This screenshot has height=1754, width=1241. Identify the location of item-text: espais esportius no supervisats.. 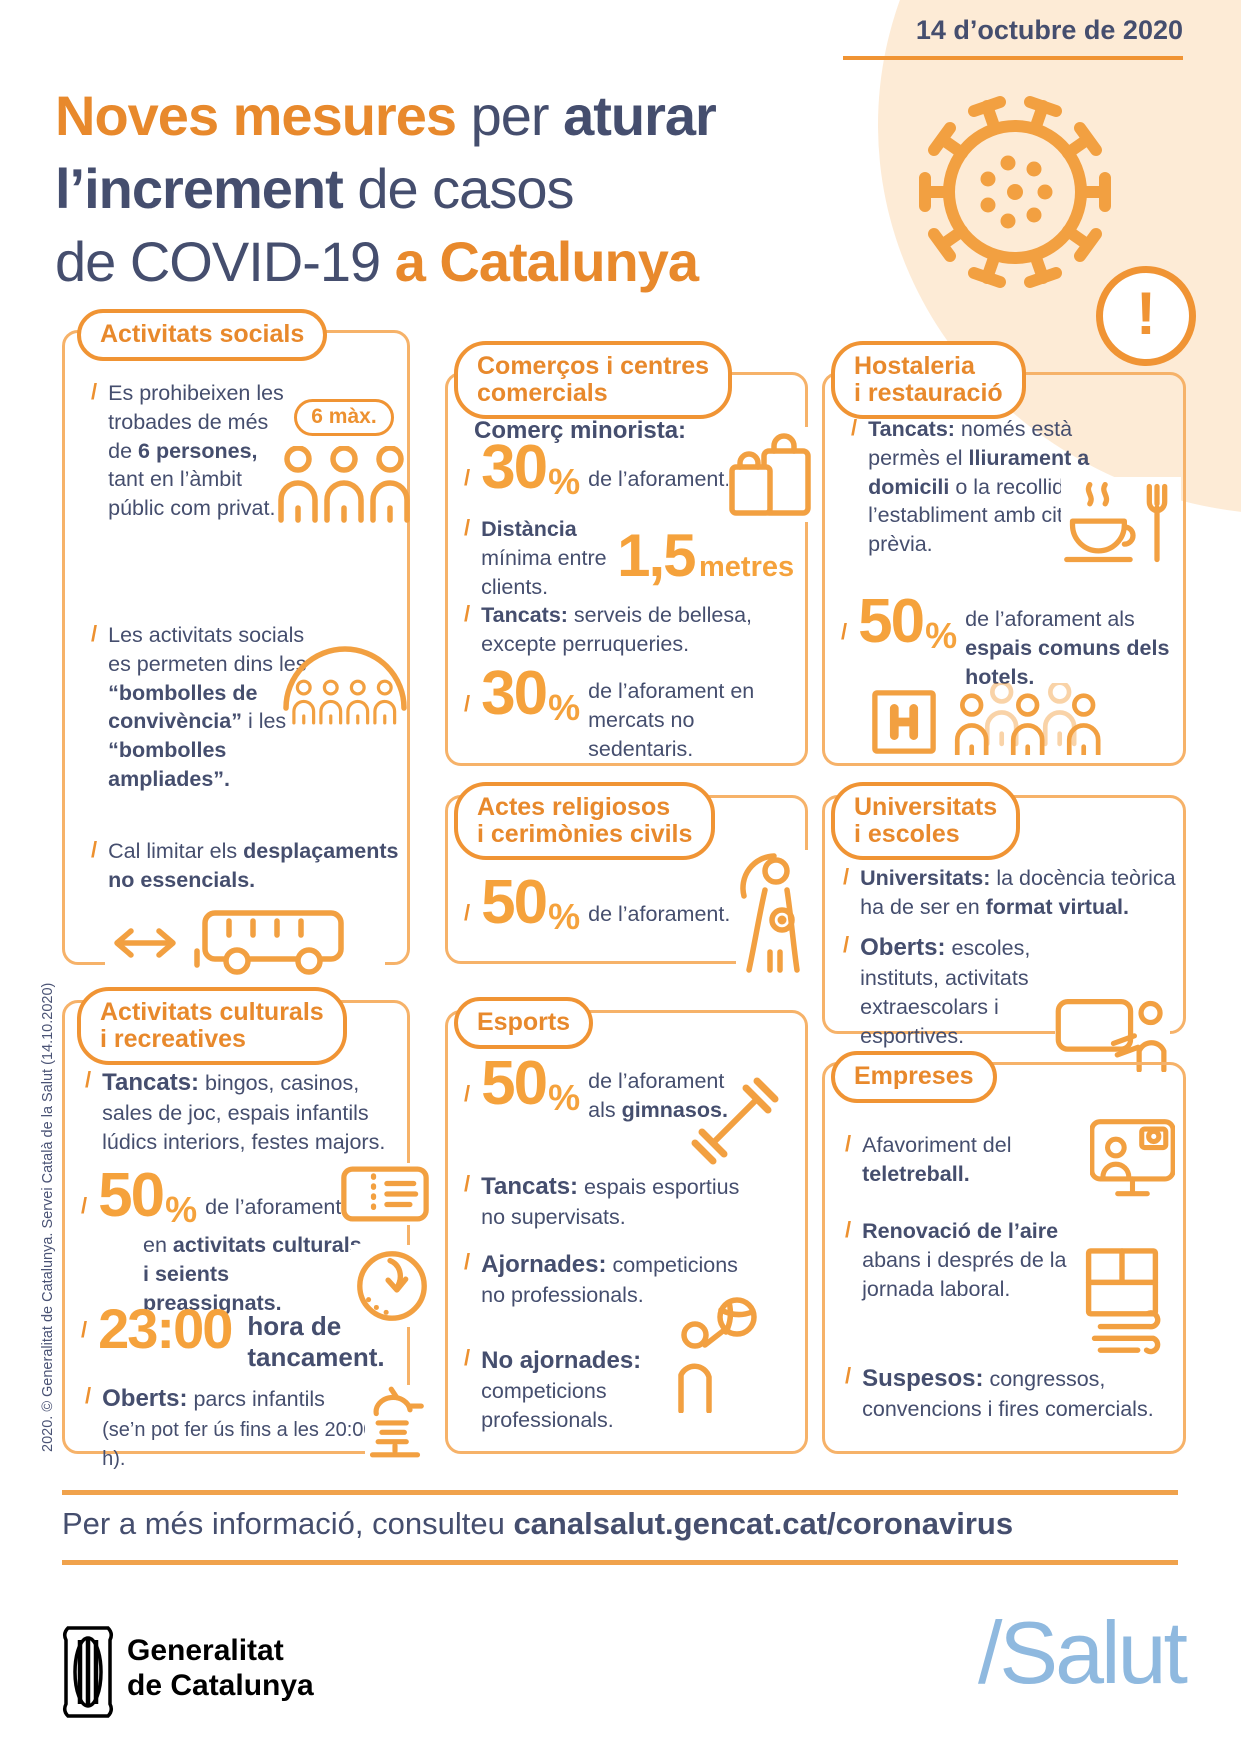
(610, 1202).